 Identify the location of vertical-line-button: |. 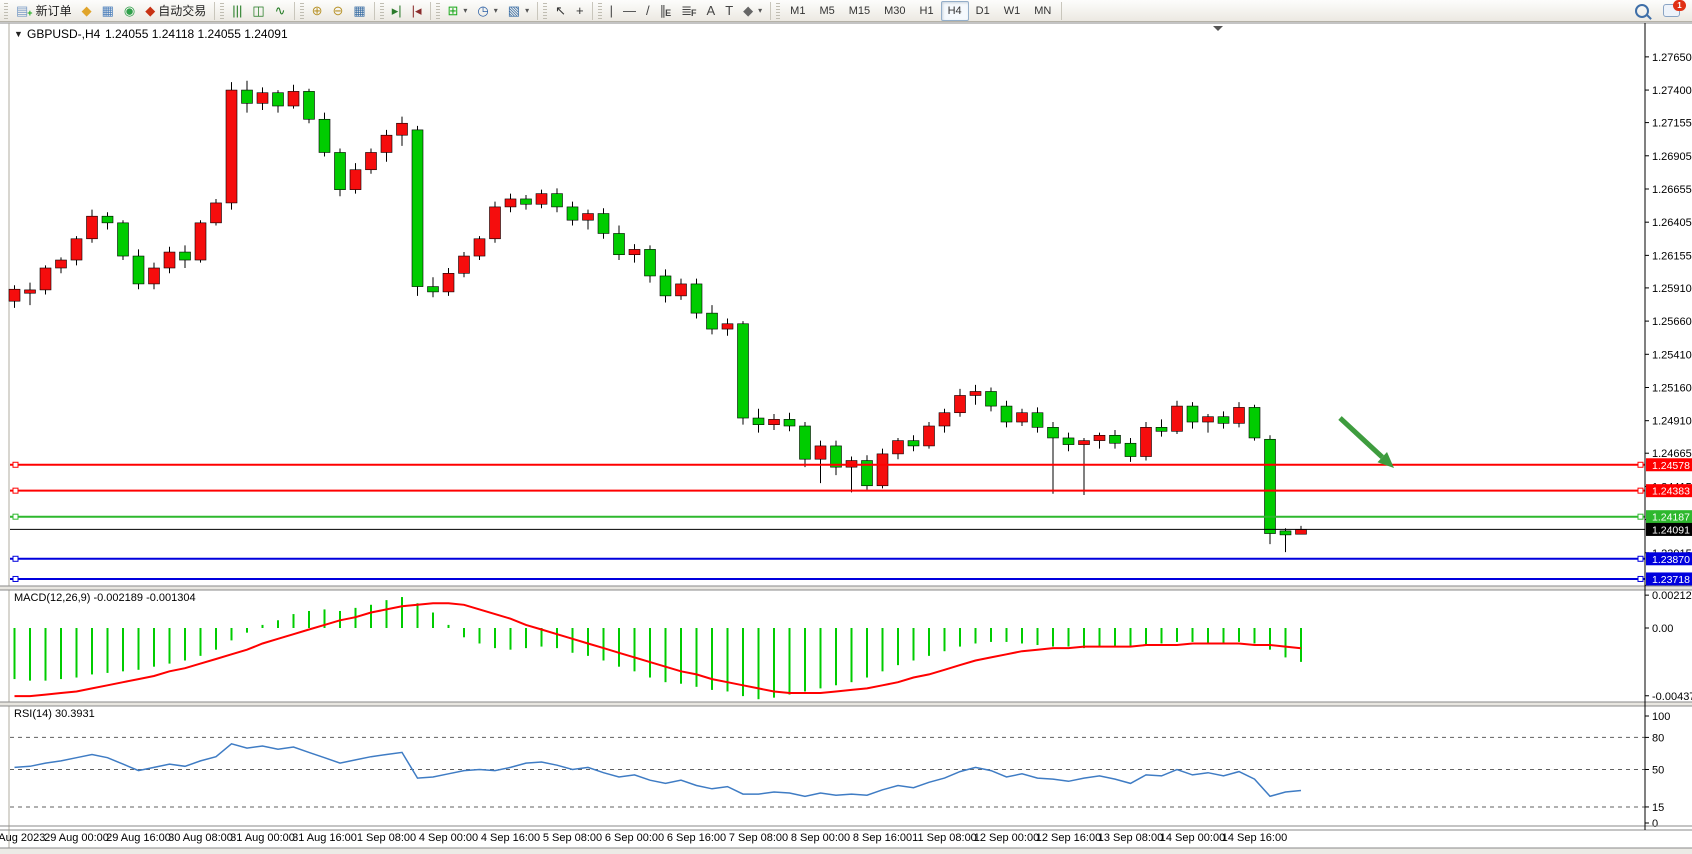
(611, 11).